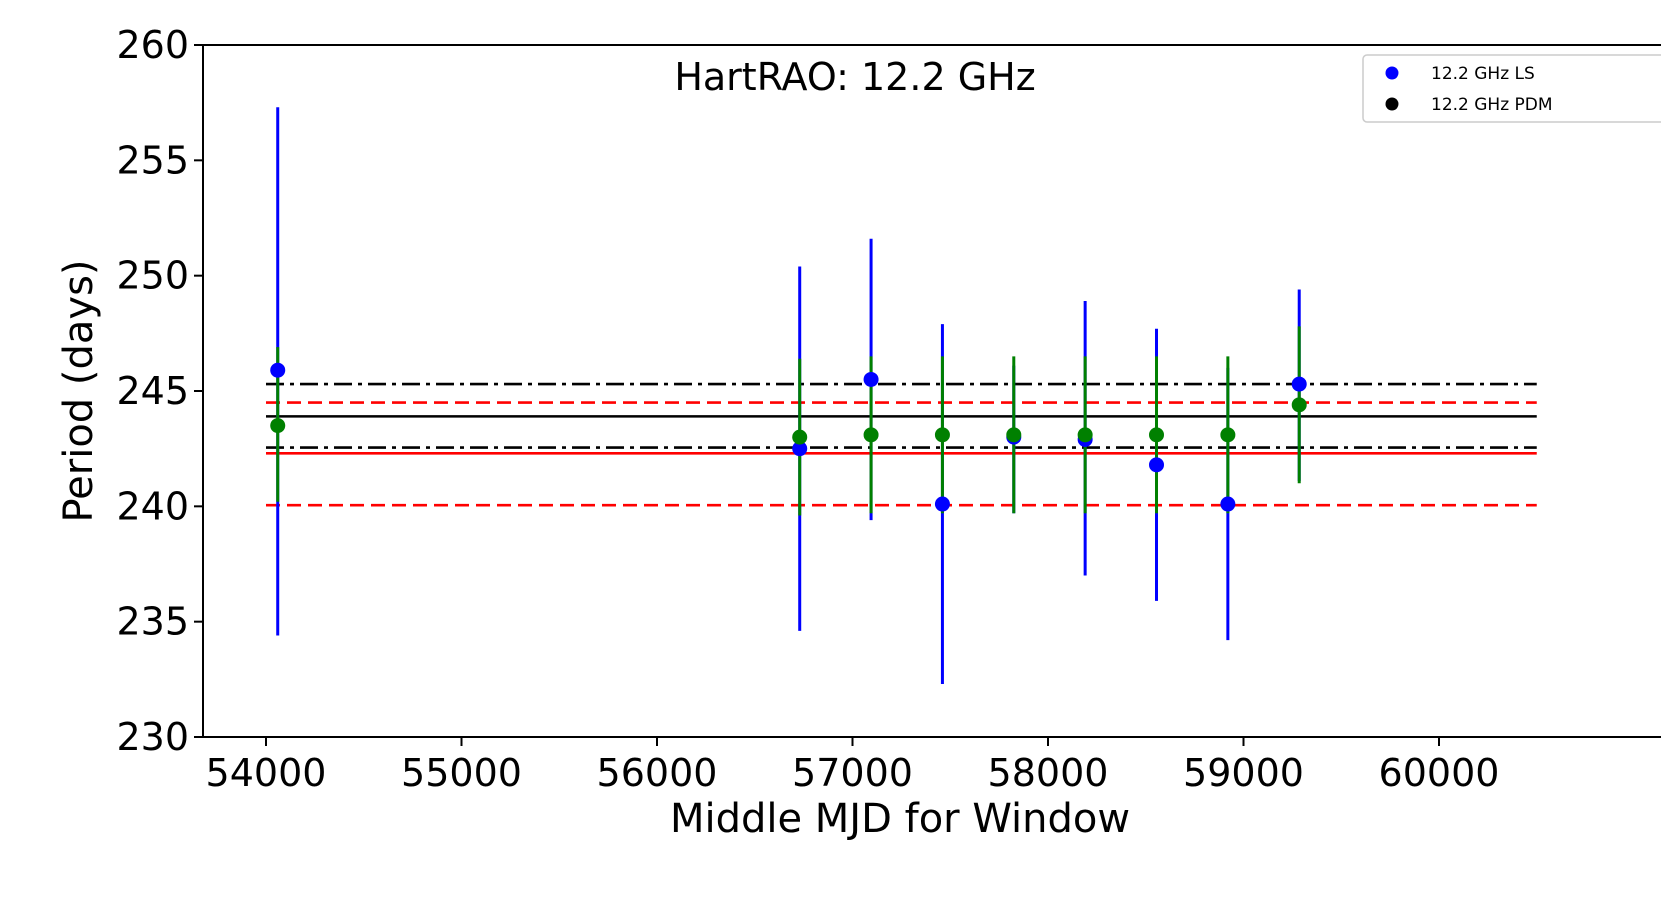 This screenshot has height=898, width=1661. Describe the element at coordinates (657, 773) in the screenshot. I see `x-tick-label: 56000` at that location.